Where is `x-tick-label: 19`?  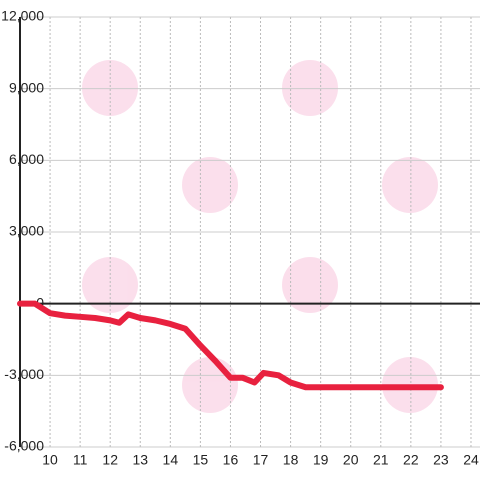
x-tick-label: 19 is located at coordinates (321, 460).